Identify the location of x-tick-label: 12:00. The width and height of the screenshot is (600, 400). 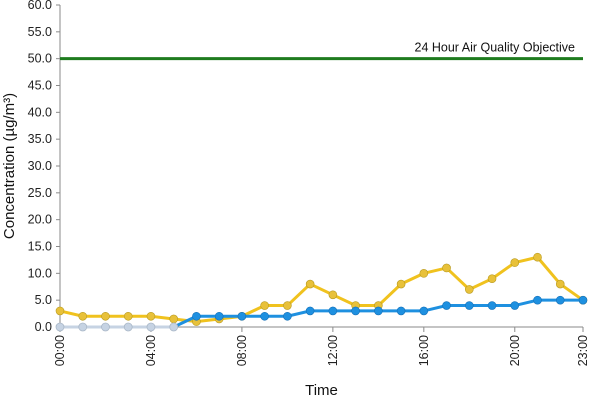
(333, 350).